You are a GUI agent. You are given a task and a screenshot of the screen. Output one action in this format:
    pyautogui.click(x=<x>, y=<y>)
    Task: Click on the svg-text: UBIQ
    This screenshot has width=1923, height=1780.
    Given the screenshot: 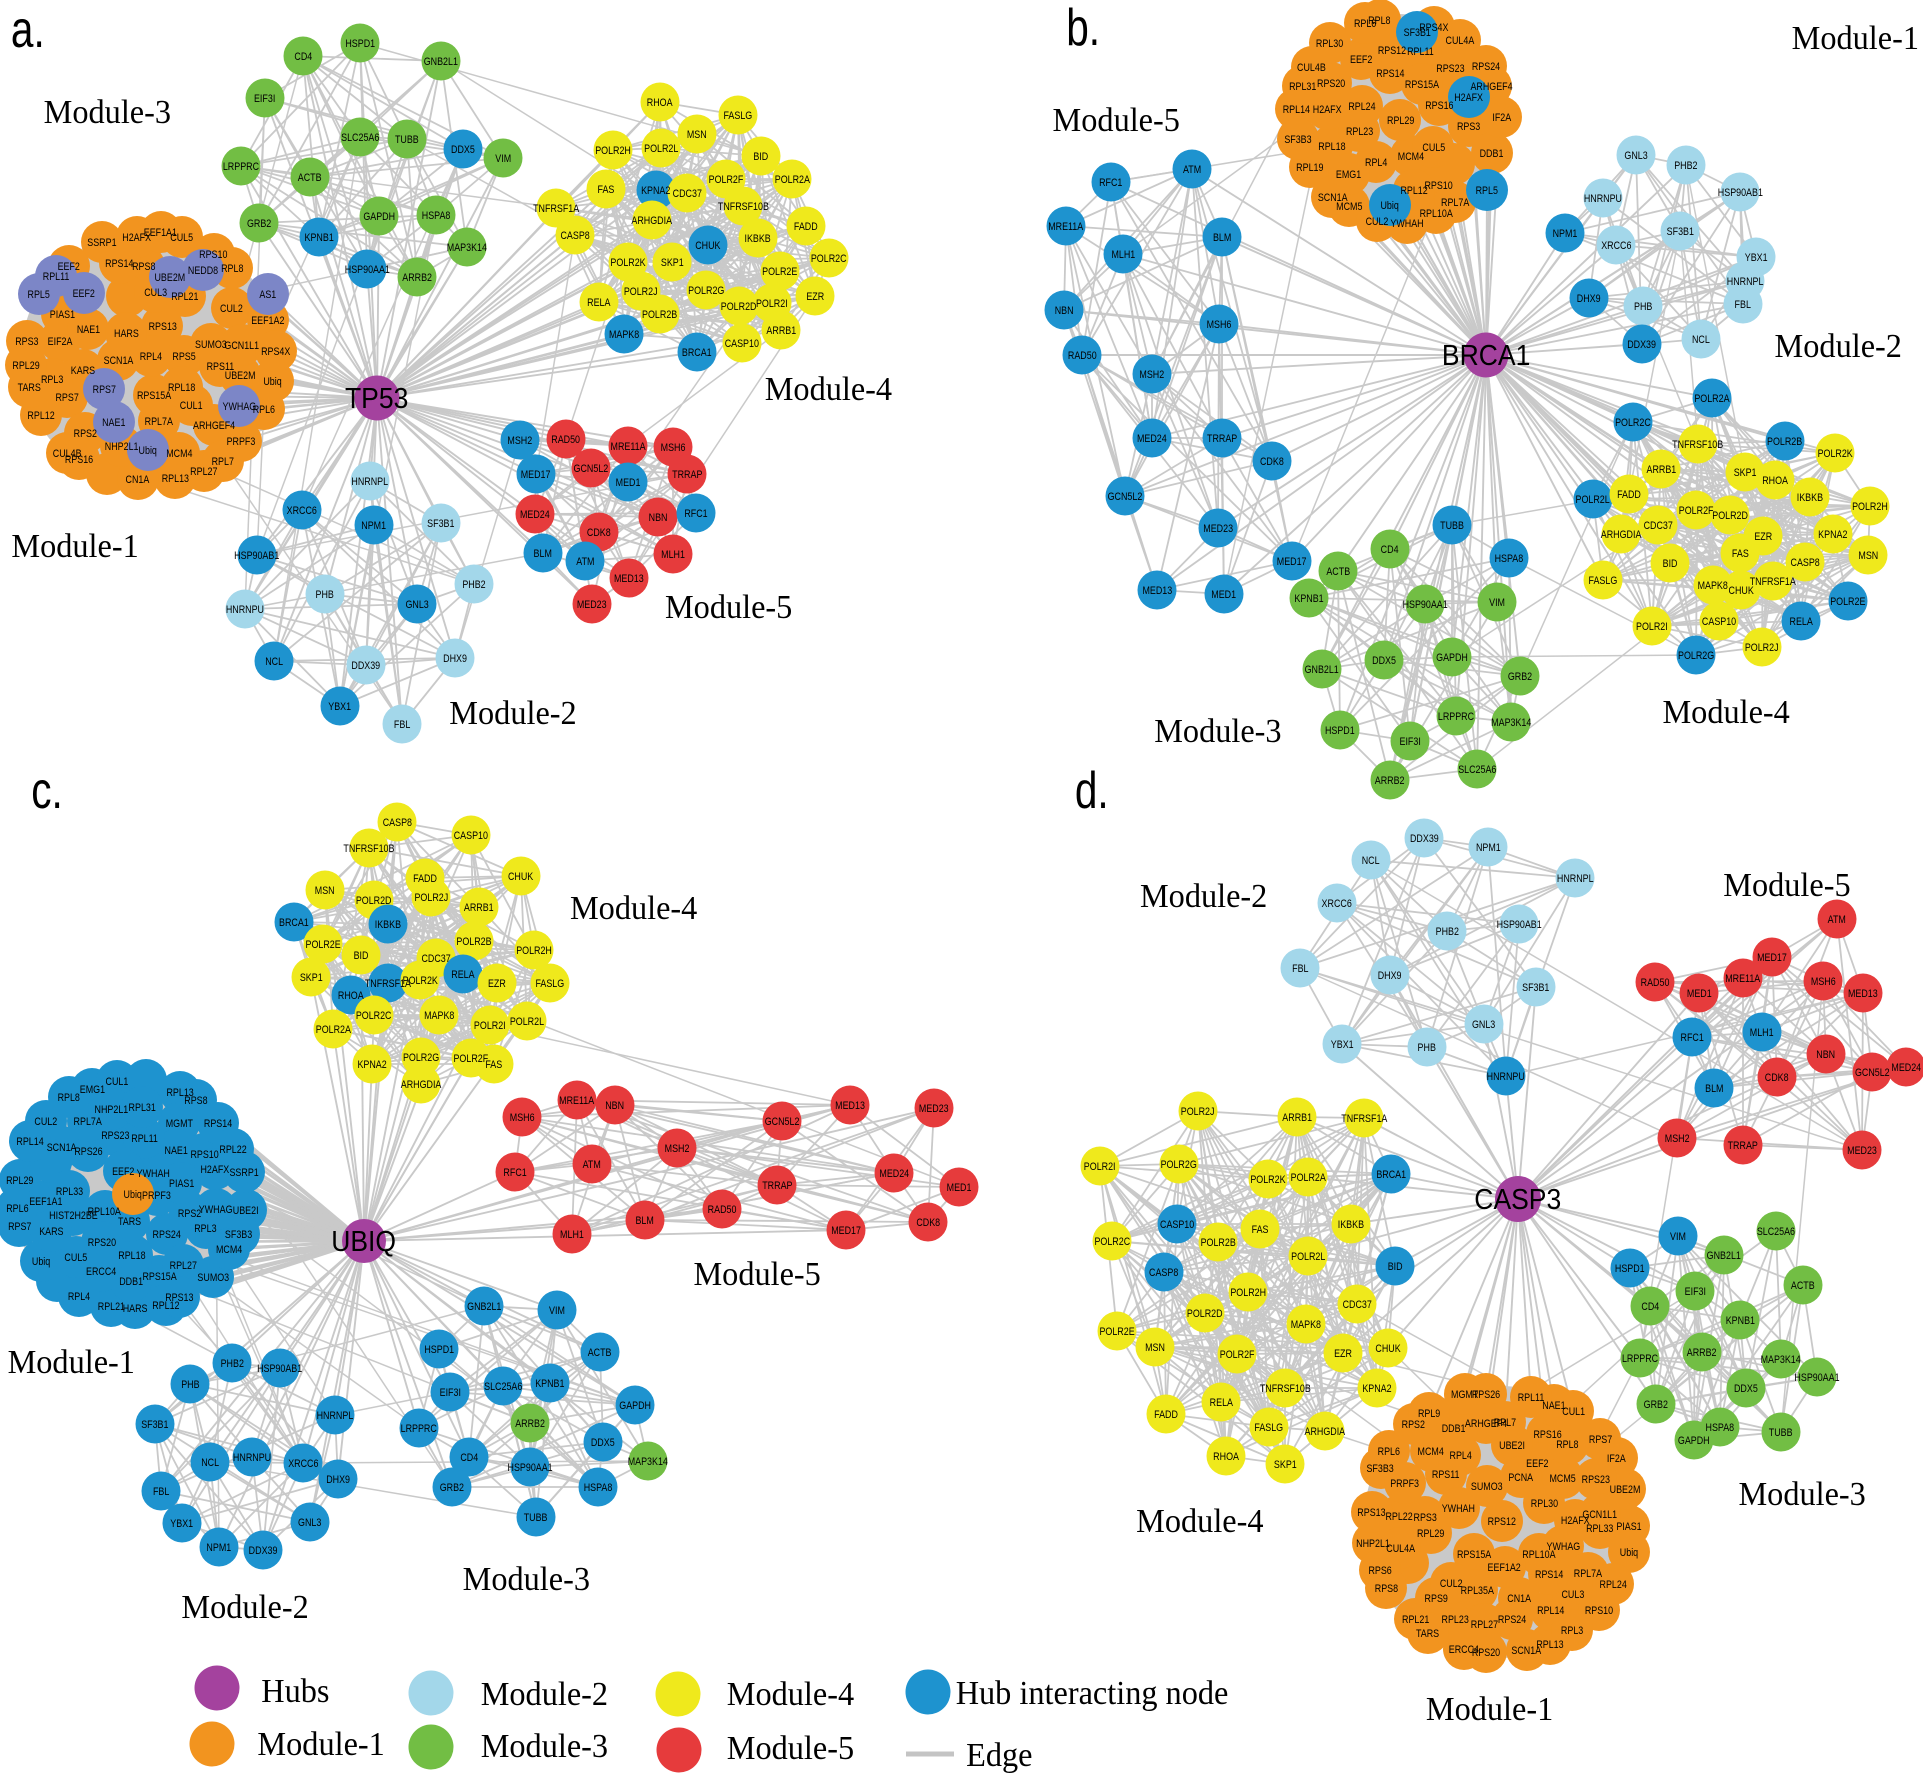 What is the action you would take?
    pyautogui.click(x=363, y=1241)
    